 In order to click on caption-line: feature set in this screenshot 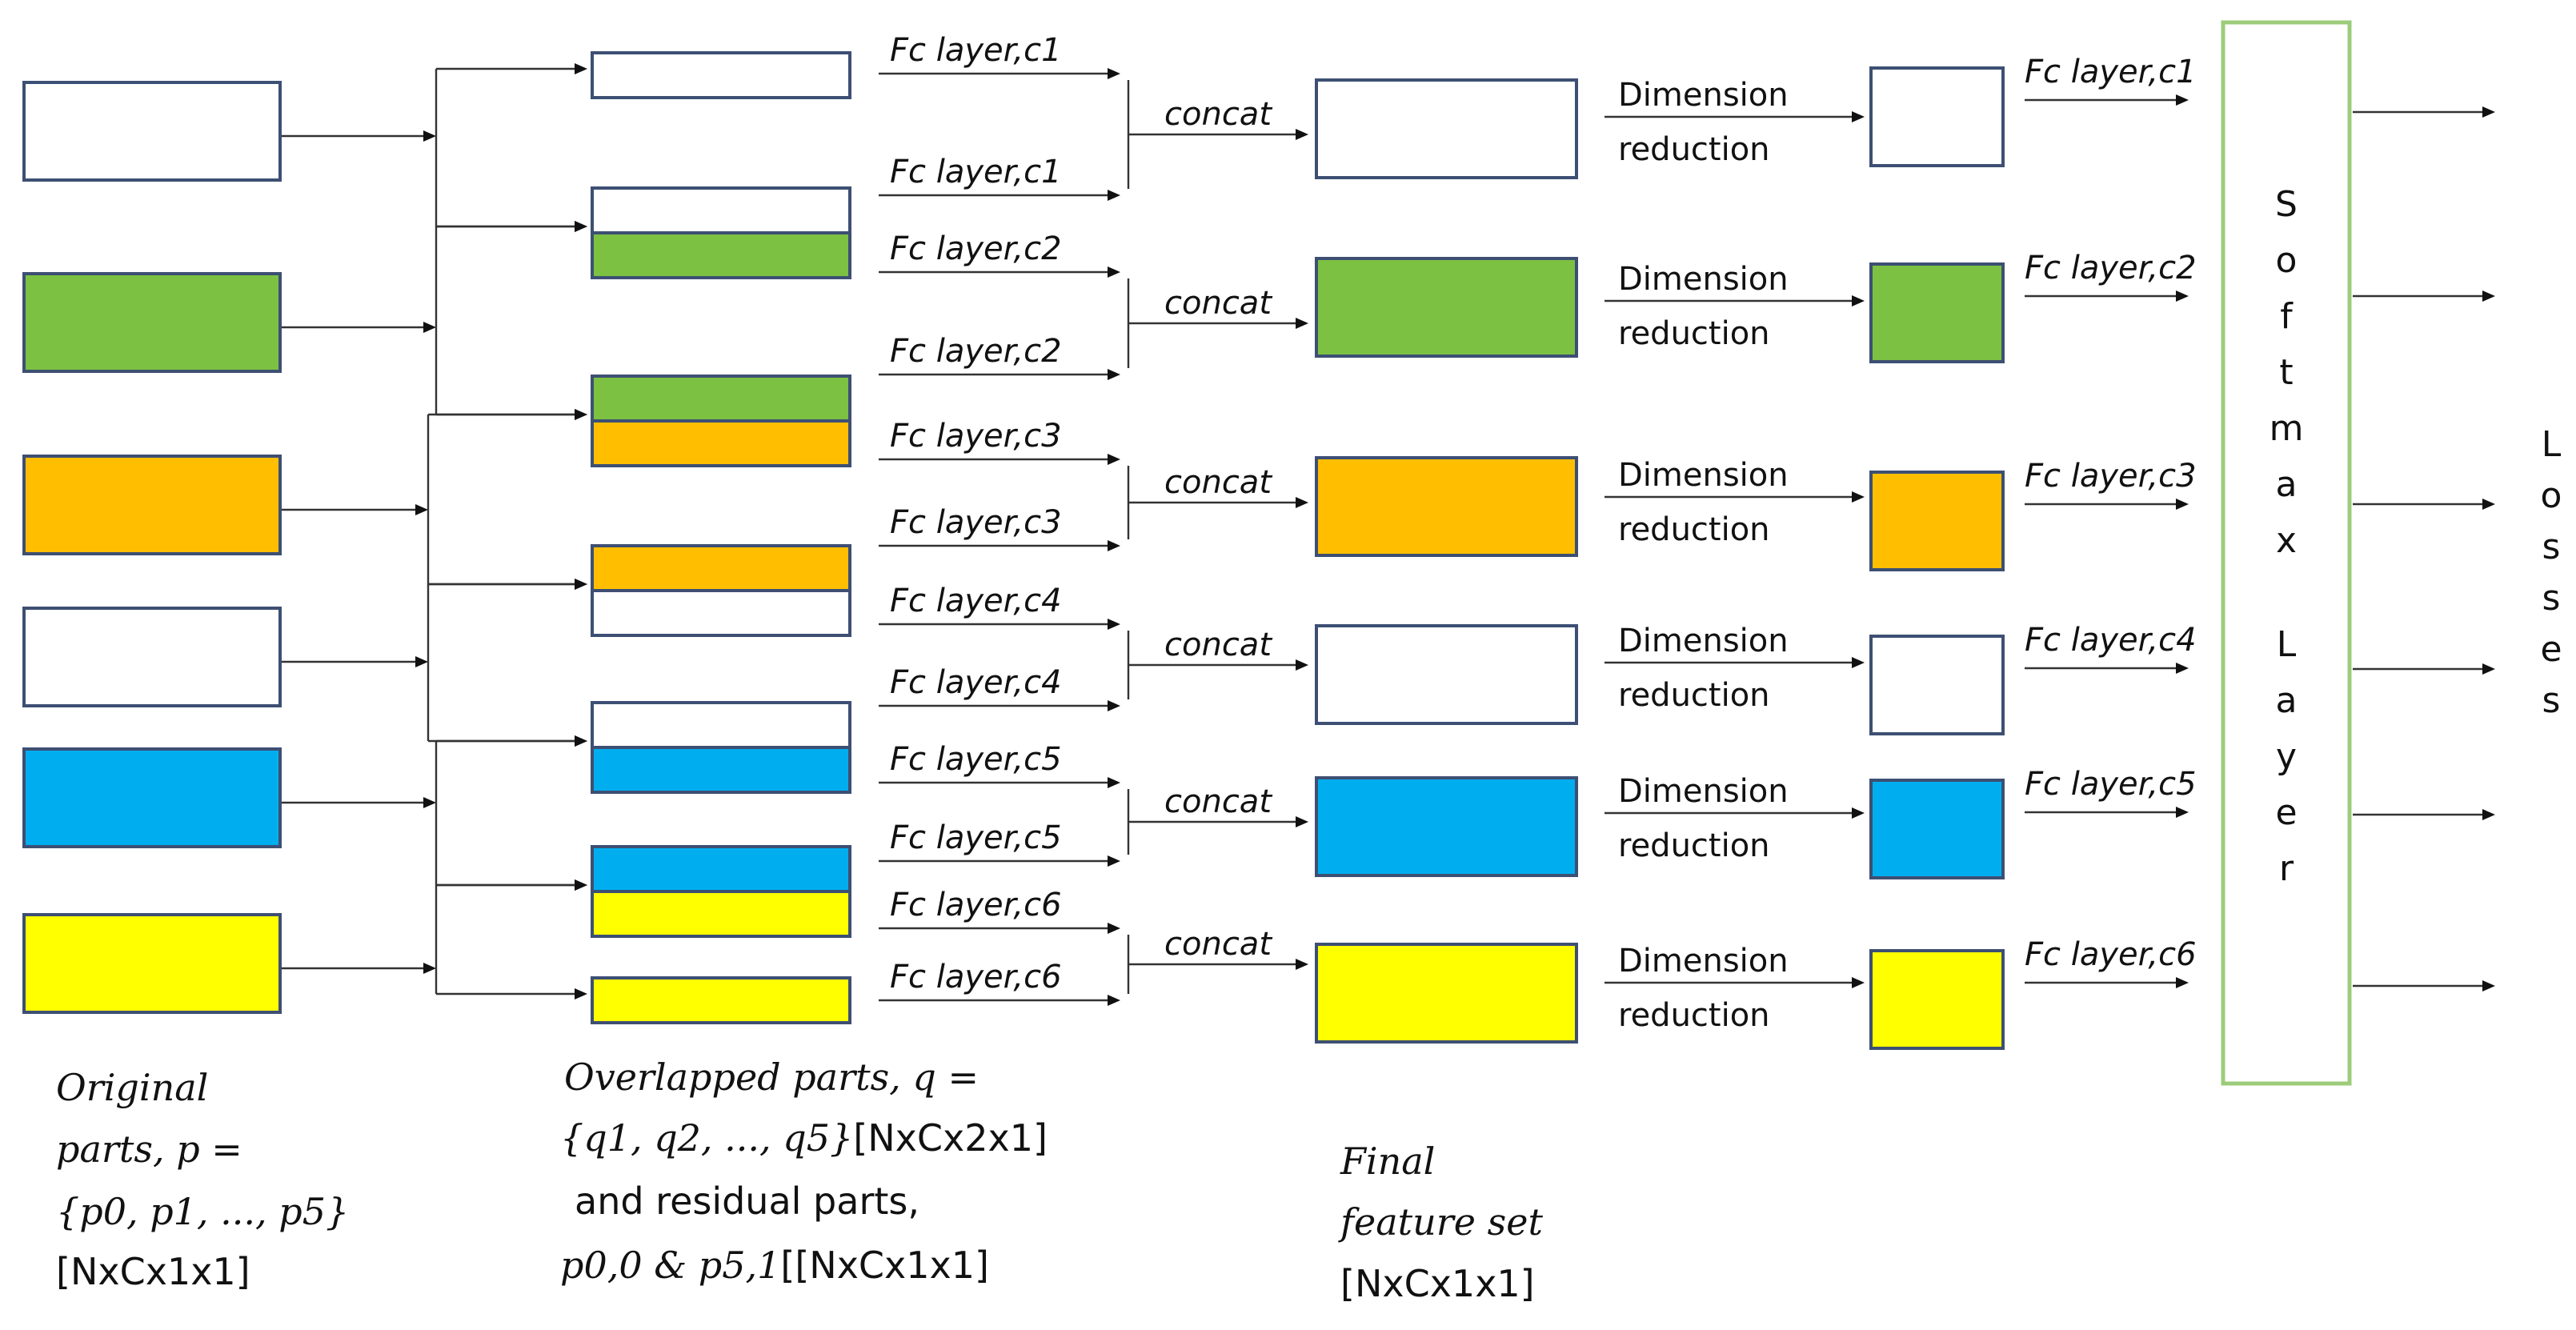, I will do `click(1440, 1222)`.